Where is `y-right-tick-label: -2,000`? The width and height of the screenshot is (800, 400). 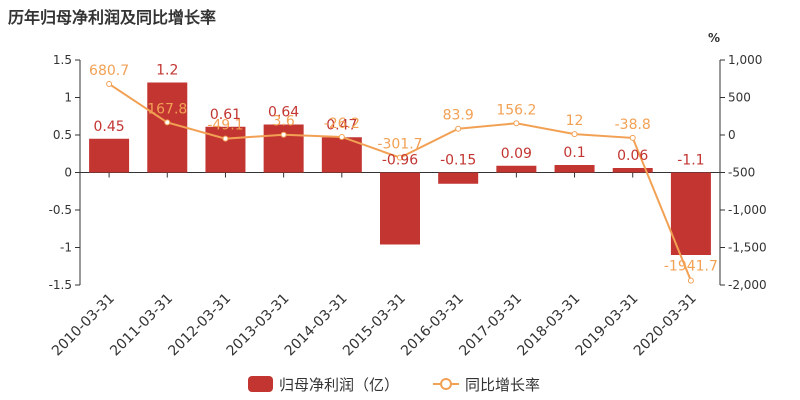
y-right-tick-label: -2,000 is located at coordinates (747, 285).